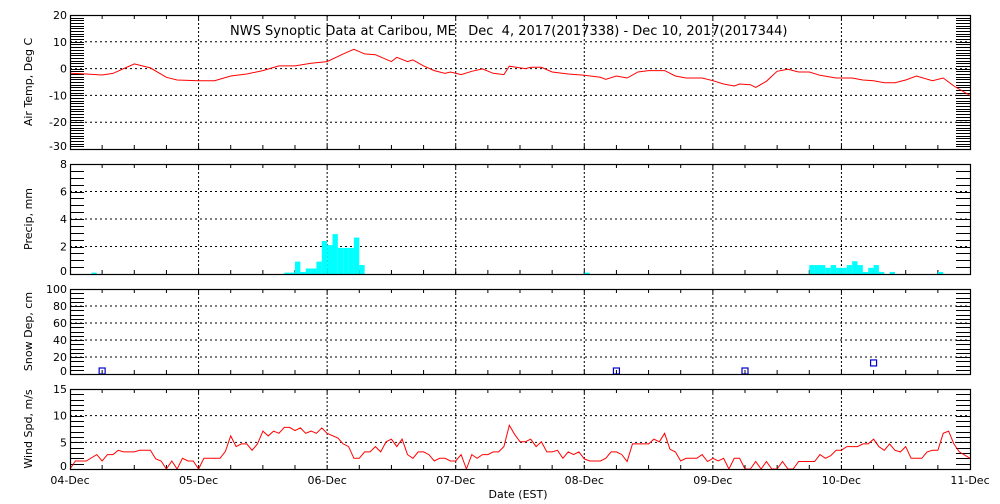  I want to click on snow-depth-point, so click(873, 363).